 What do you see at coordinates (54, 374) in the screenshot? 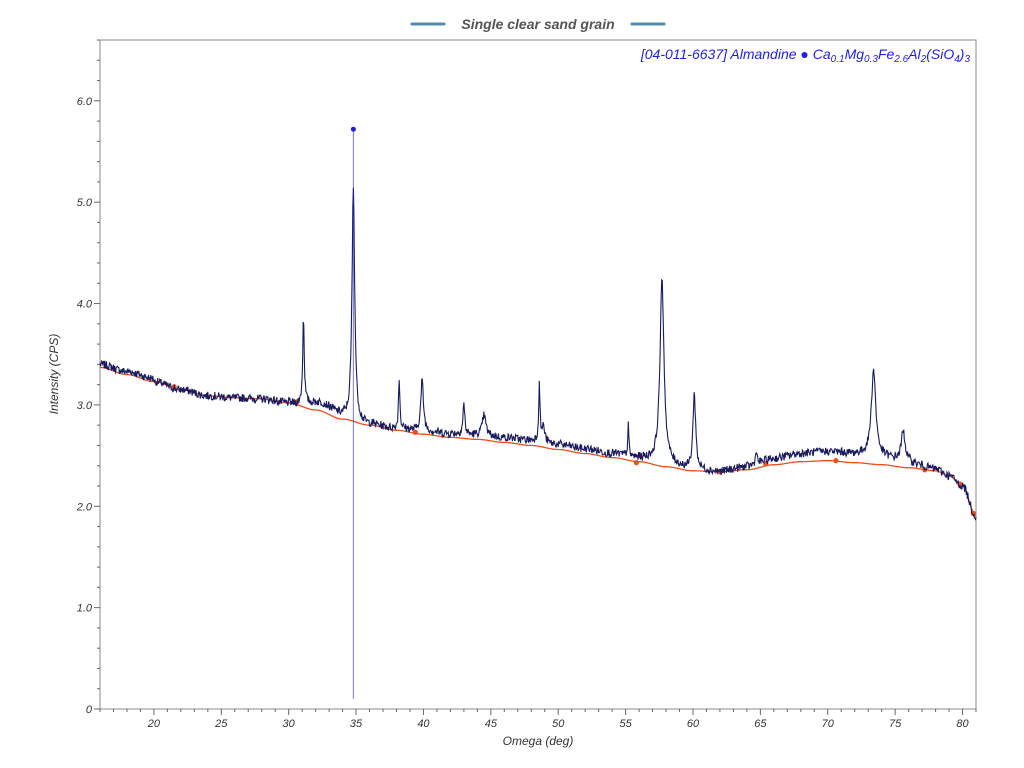
I see `y-axis-title: Intensity (CPS)` at bounding box center [54, 374].